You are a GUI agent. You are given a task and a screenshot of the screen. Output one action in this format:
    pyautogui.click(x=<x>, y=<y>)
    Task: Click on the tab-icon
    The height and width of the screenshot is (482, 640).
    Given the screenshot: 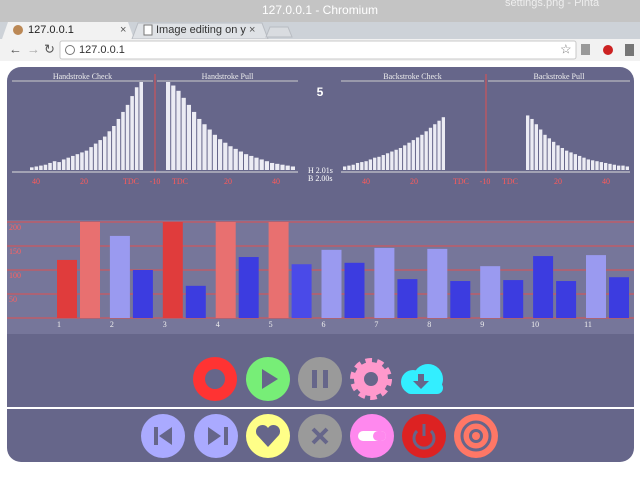 What is the action you would take?
    pyautogui.click(x=148, y=30)
    